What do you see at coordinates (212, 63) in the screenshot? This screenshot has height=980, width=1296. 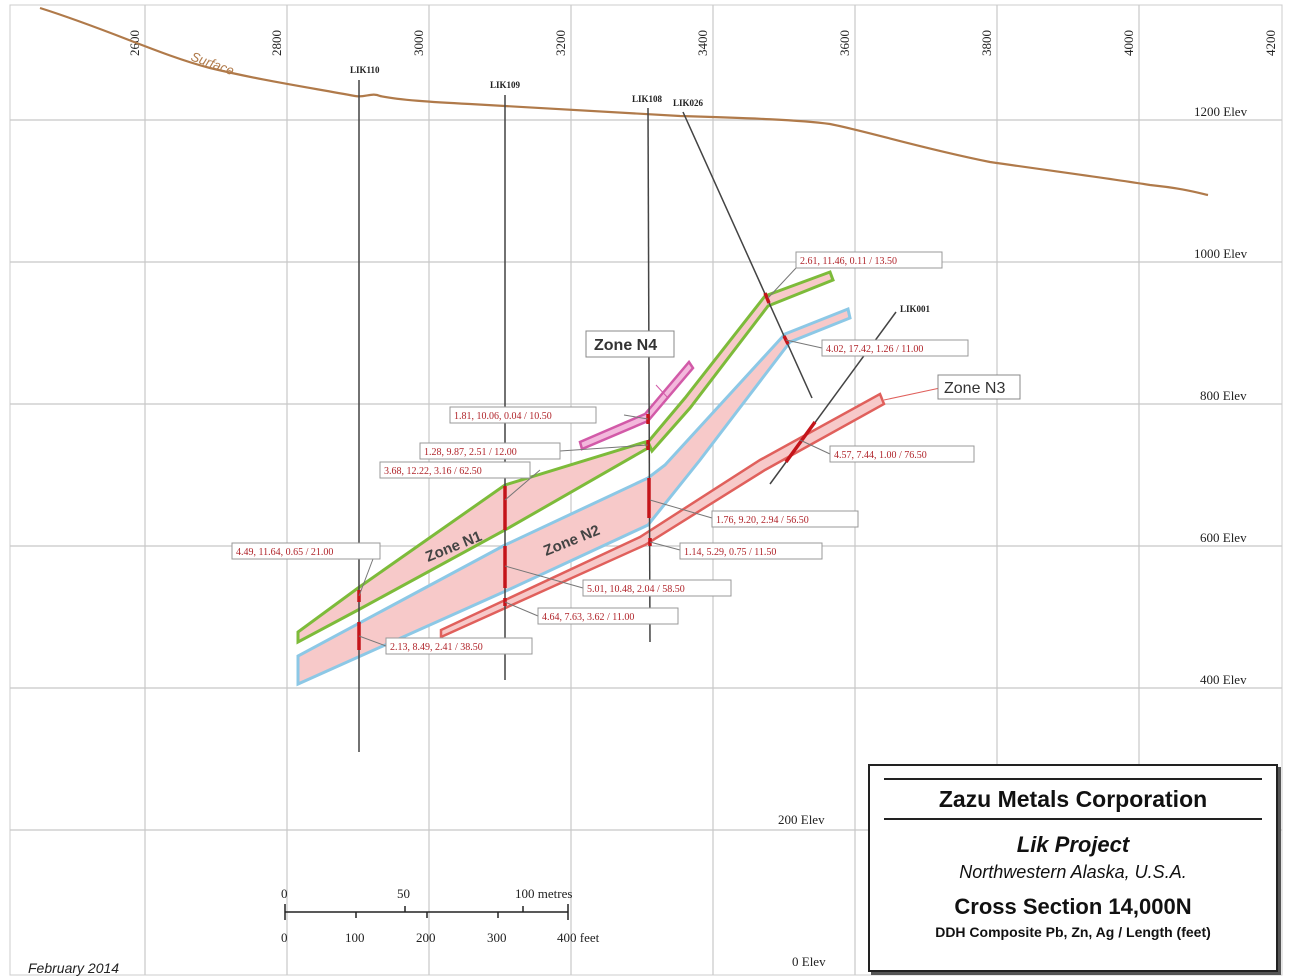 I see `surface-label: Surface` at bounding box center [212, 63].